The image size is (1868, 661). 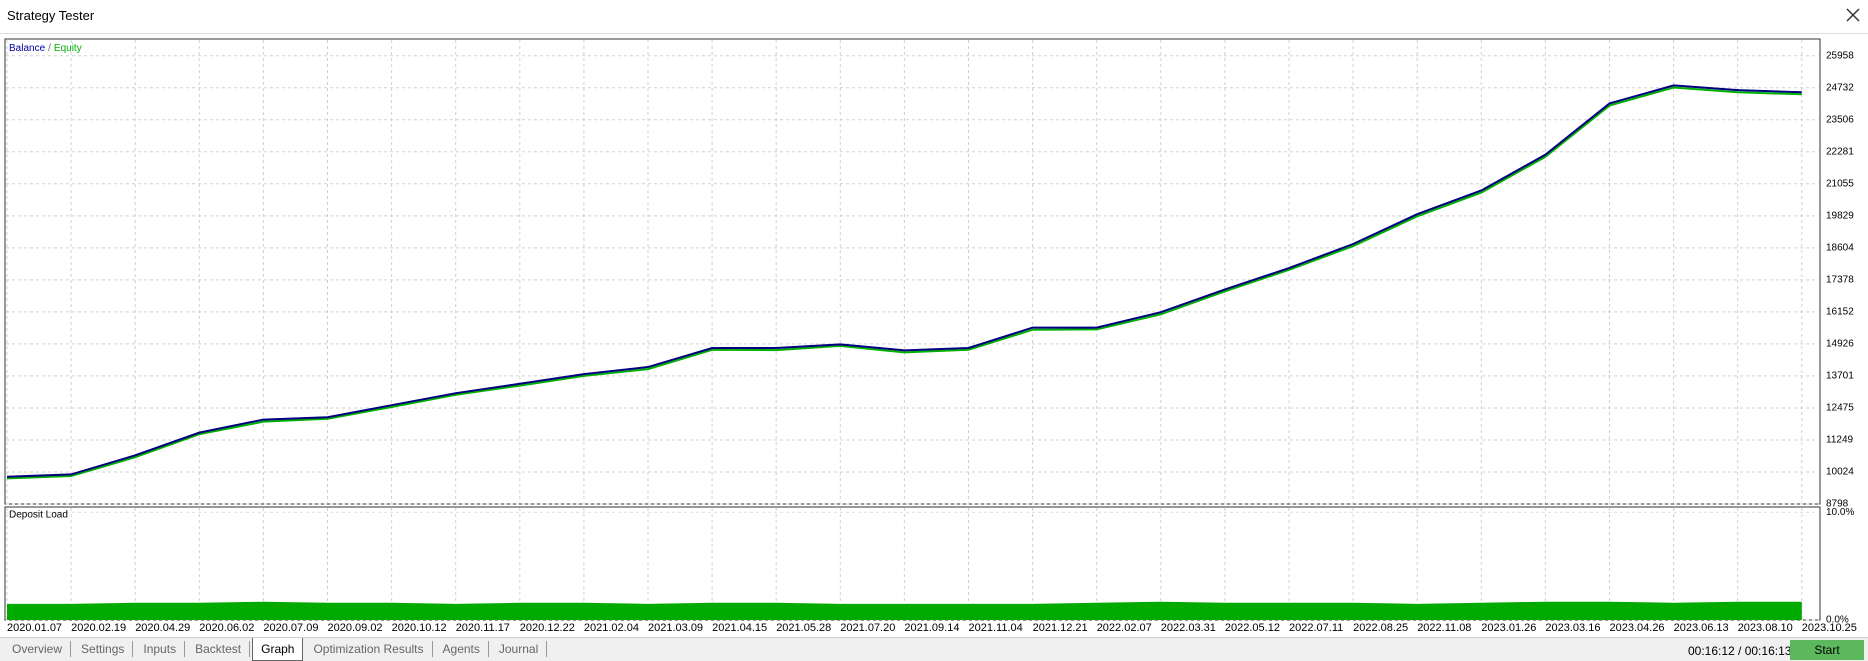 What do you see at coordinates (931, 628) in the screenshot?
I see `x-tick-label: 2021.09.14` at bounding box center [931, 628].